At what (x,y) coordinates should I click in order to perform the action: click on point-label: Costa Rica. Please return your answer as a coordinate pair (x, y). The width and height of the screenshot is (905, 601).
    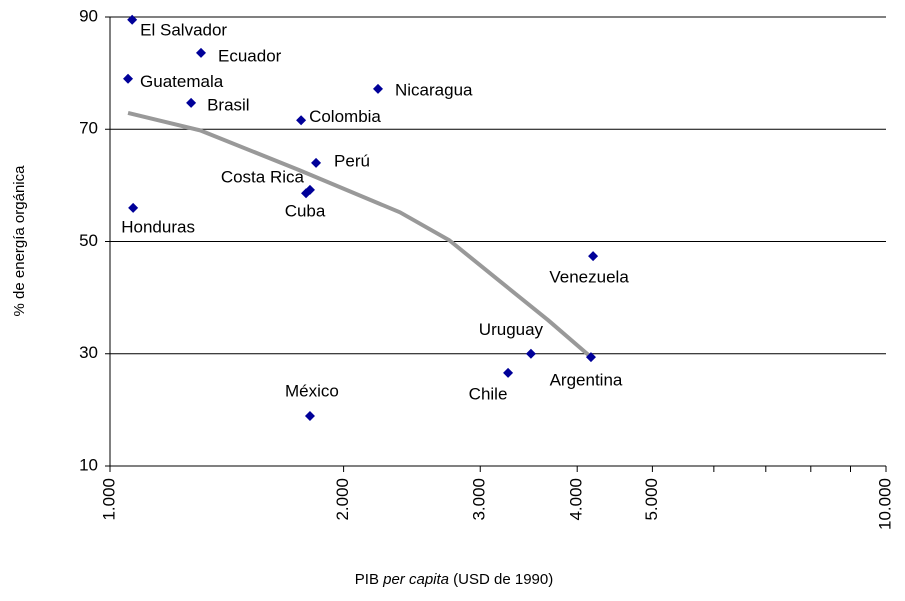
    Looking at the image, I should click on (263, 176).